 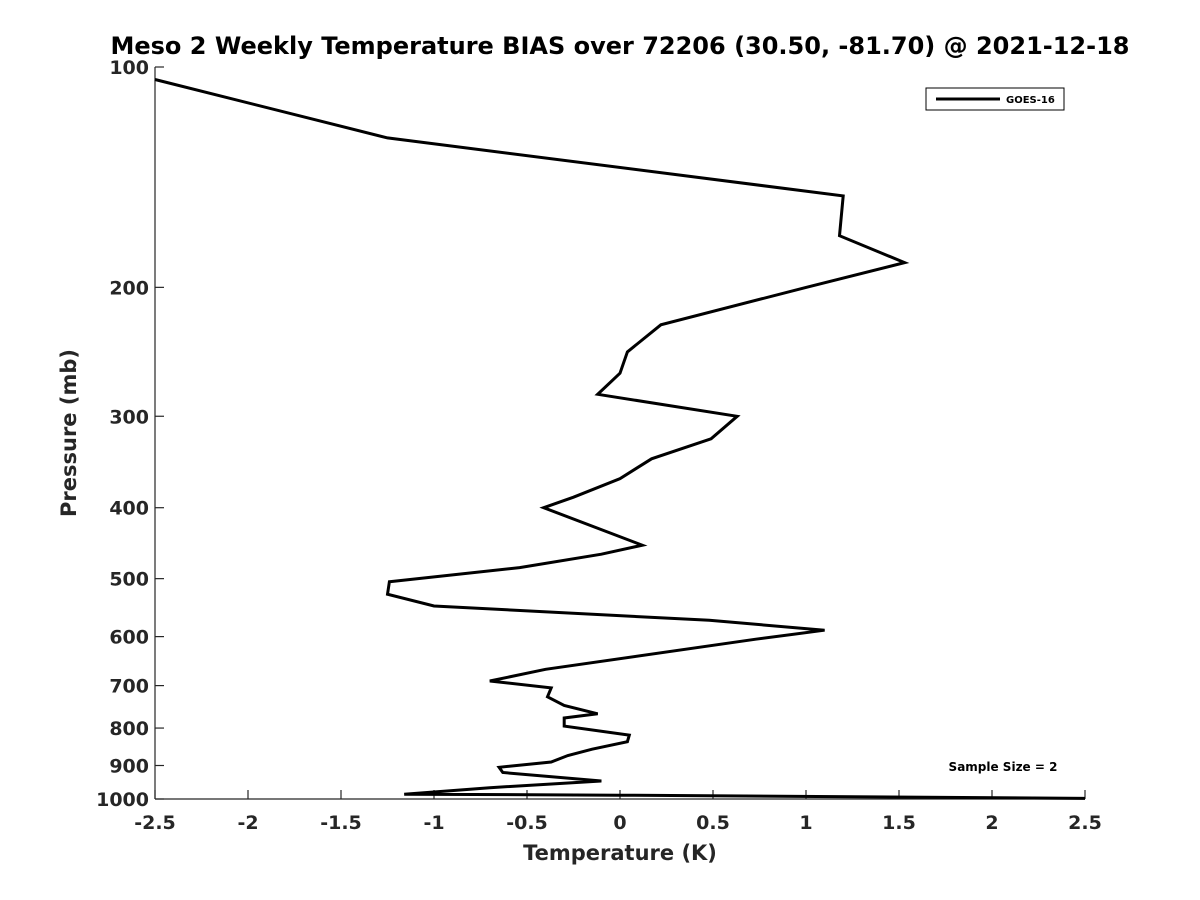 I want to click on x-tick-label: -2, so click(x=247, y=823).